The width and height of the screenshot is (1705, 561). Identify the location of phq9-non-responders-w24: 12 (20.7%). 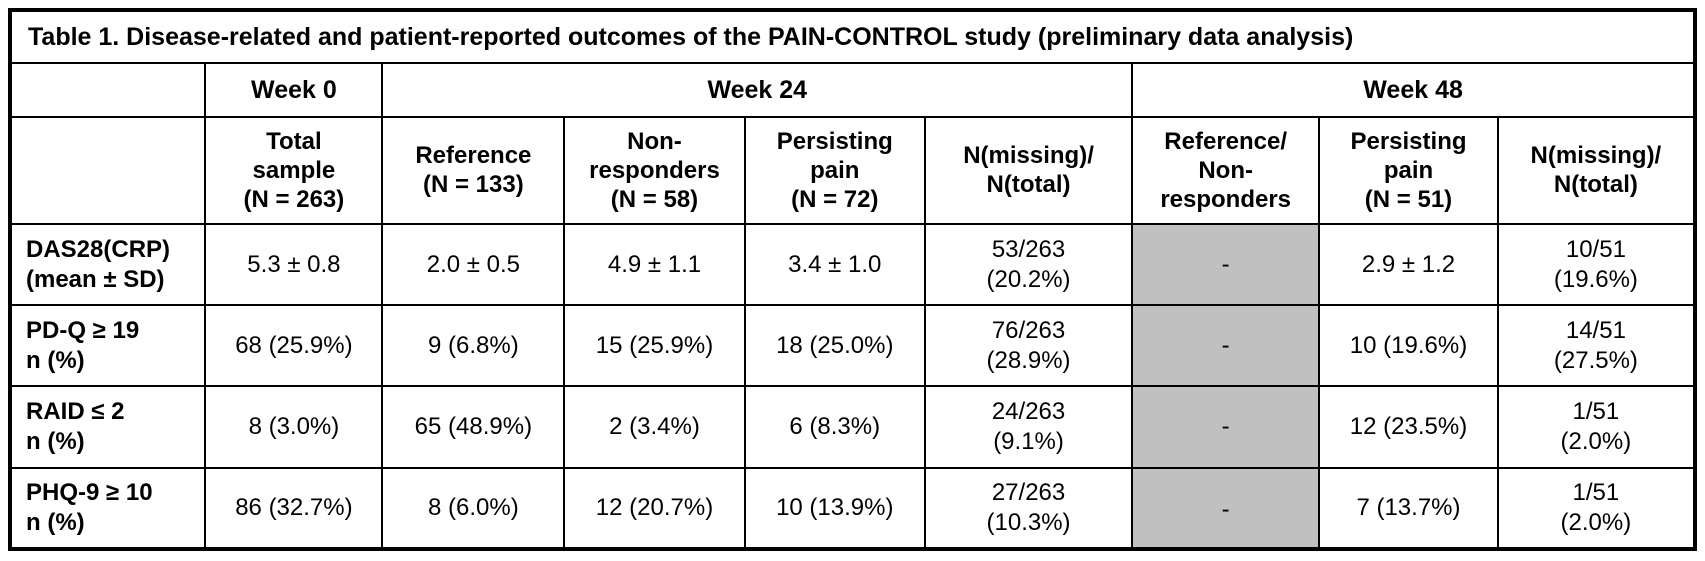
(654, 508).